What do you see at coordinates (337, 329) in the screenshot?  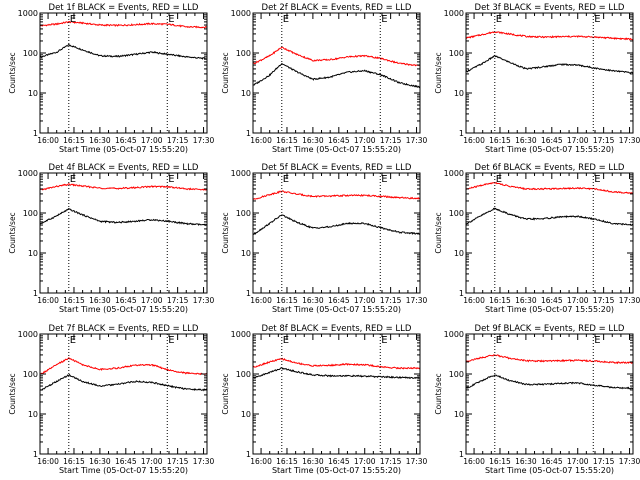 I see `panel-title: Det 8f BLACK = Events, RED = LLD` at bounding box center [337, 329].